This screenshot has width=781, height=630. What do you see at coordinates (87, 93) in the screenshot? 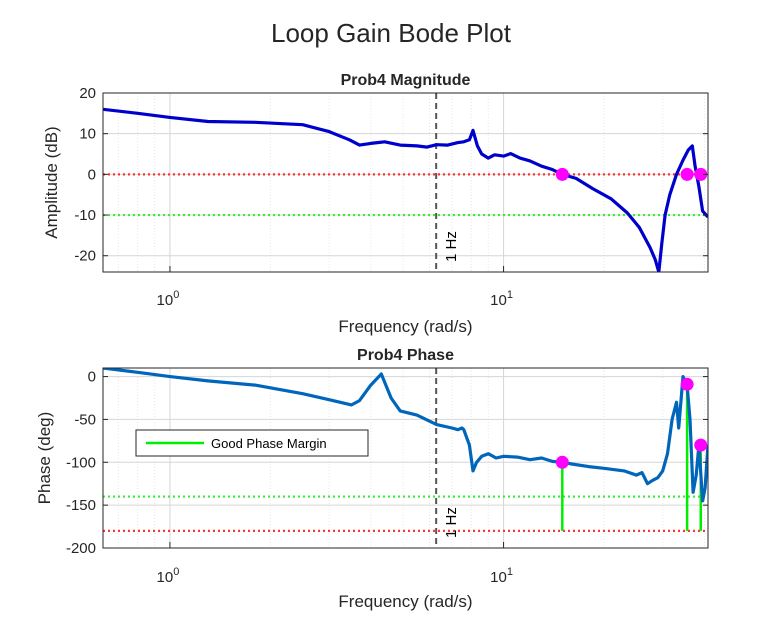
I see `y-tick-label: 20` at bounding box center [87, 93].